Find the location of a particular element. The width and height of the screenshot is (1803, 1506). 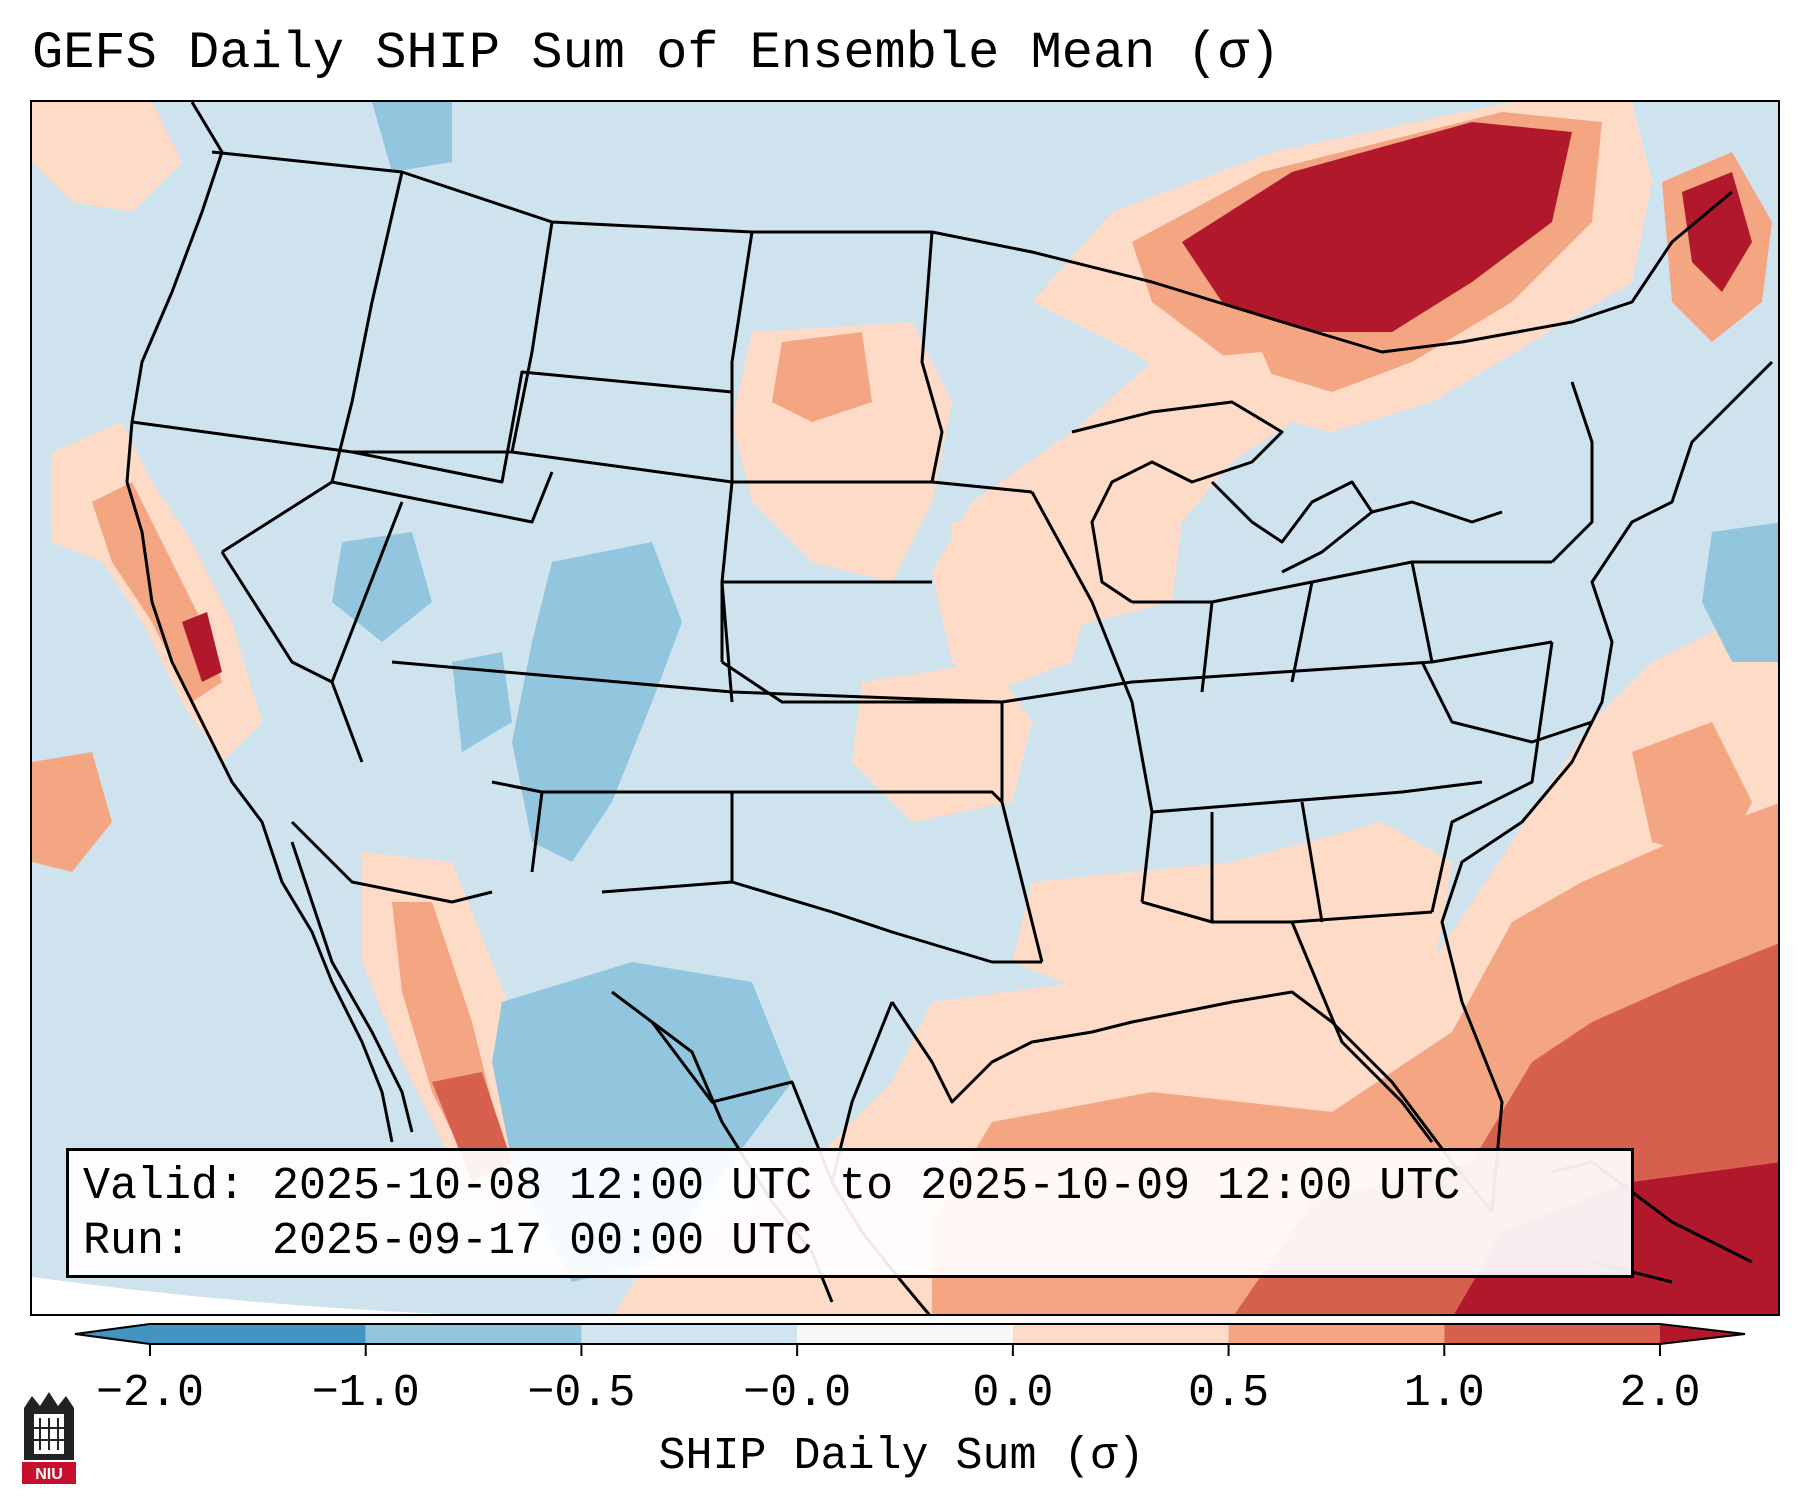

colorbar-tick-label: −0.5 is located at coordinates (581, 1393).